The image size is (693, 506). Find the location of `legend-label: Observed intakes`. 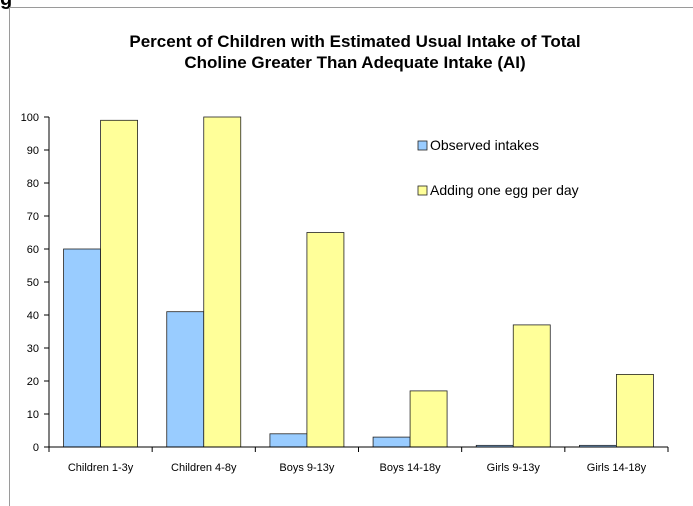

legend-label: Observed intakes is located at coordinates (484, 145).